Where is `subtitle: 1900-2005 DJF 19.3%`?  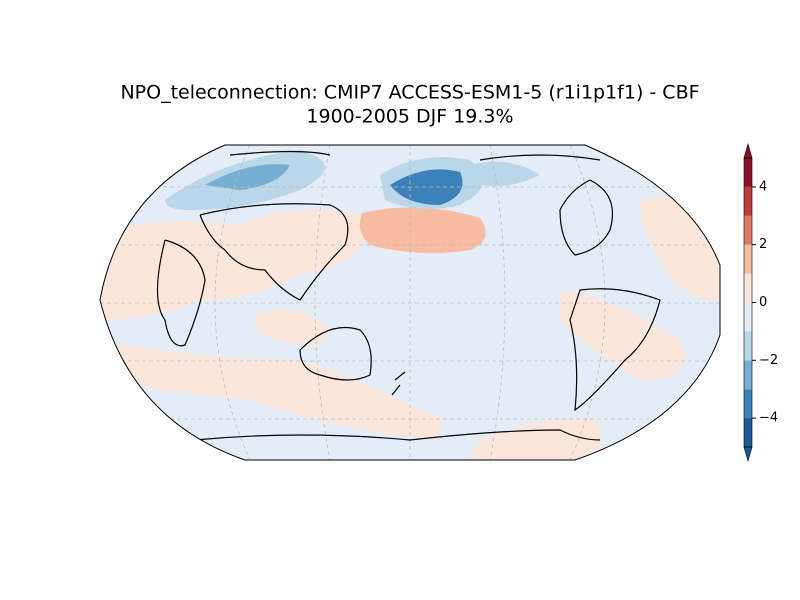
subtitle: 1900-2005 DJF 19.3% is located at coordinates (409, 117).